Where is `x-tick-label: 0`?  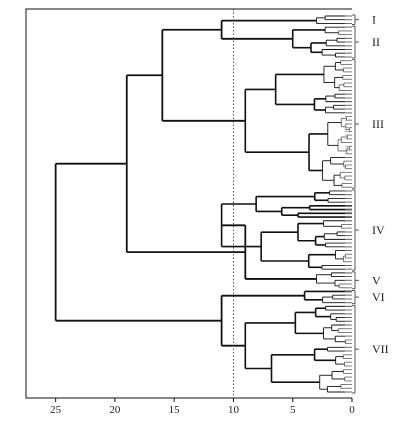
x-tick-label: 0 is located at coordinates (352, 410).